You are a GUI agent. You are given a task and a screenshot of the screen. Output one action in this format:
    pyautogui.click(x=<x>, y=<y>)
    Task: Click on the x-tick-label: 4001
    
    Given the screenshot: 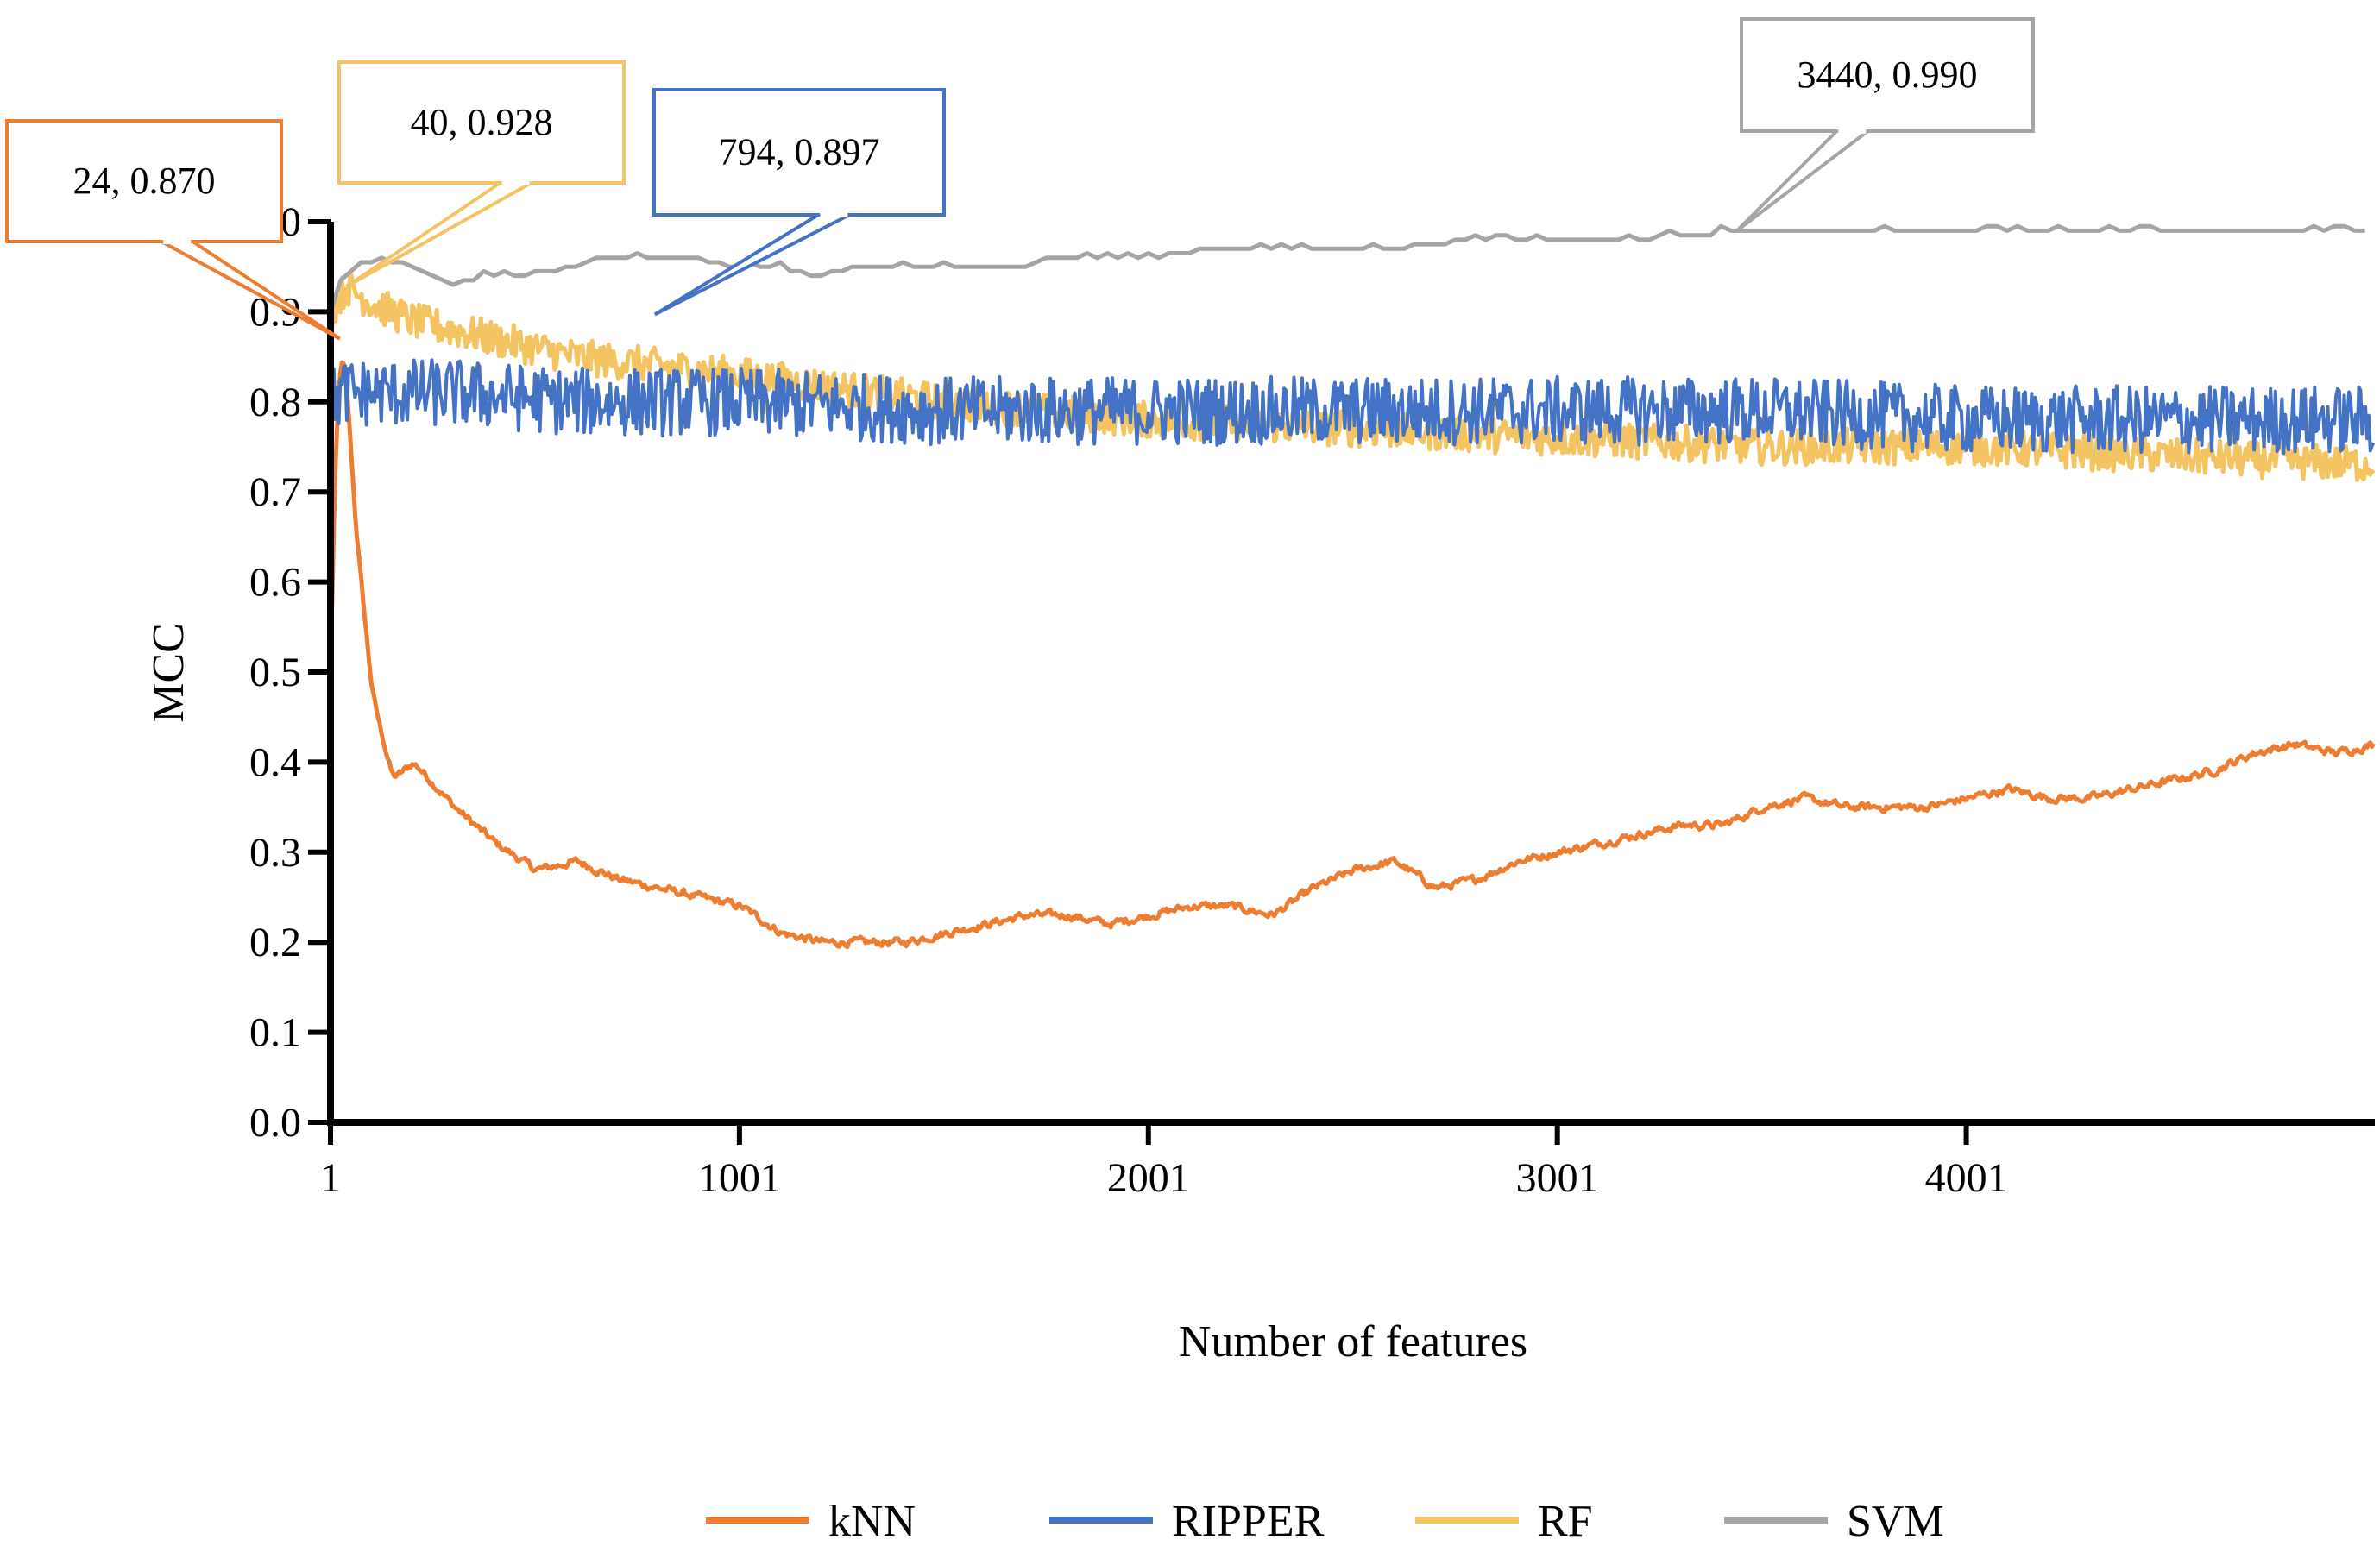 What is the action you would take?
    pyautogui.click(x=1967, y=1178)
    